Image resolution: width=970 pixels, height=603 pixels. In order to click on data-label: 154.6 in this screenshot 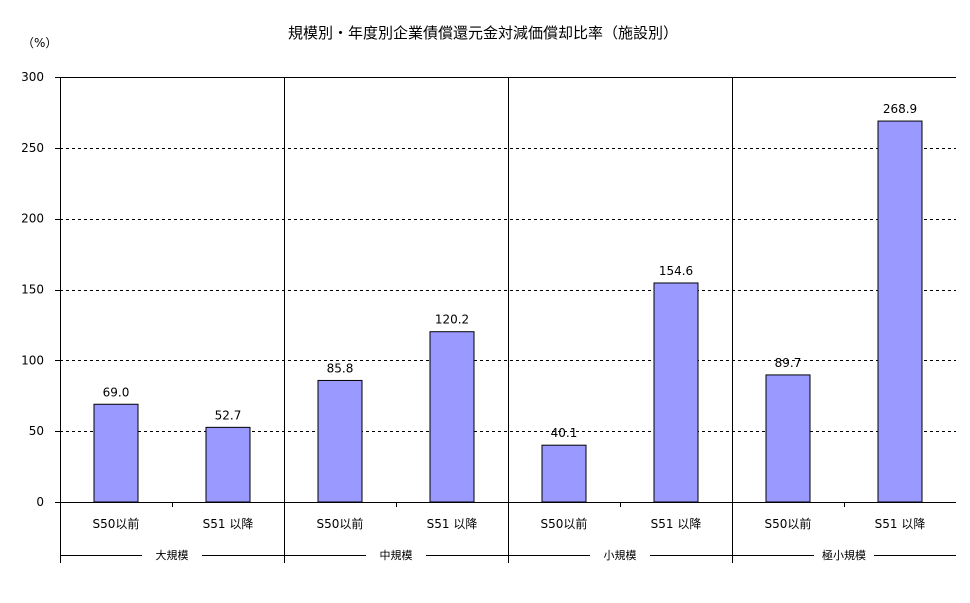, I will do `click(676, 271)`.